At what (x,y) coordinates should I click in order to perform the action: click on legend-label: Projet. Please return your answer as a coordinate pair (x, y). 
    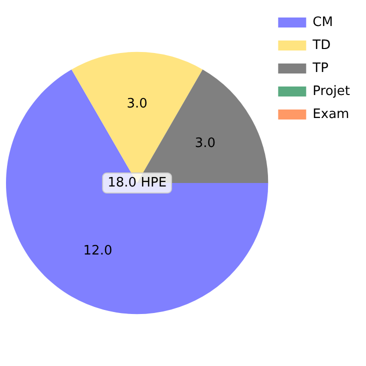
    Looking at the image, I should click on (331, 91).